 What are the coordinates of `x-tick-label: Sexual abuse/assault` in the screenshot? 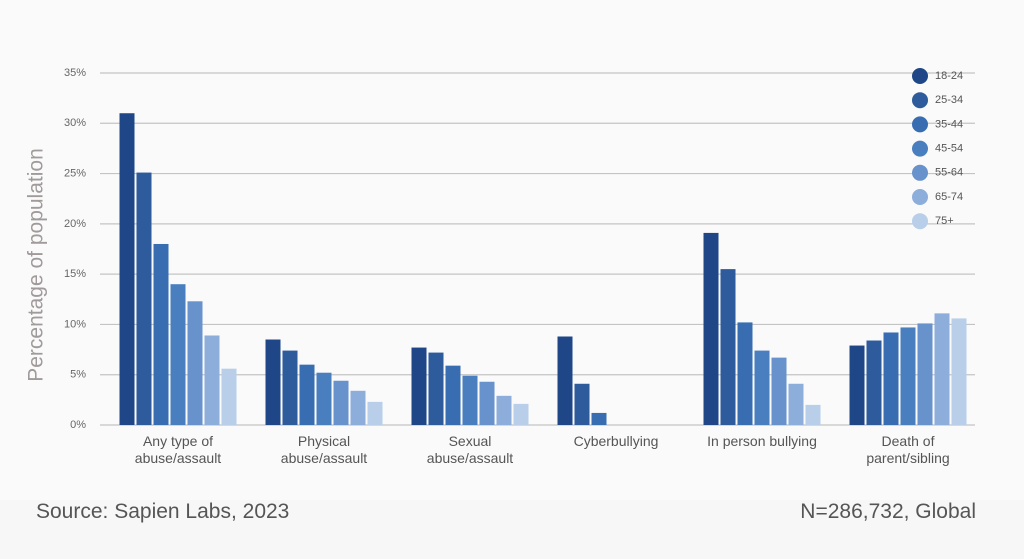 It's located at (470, 449).